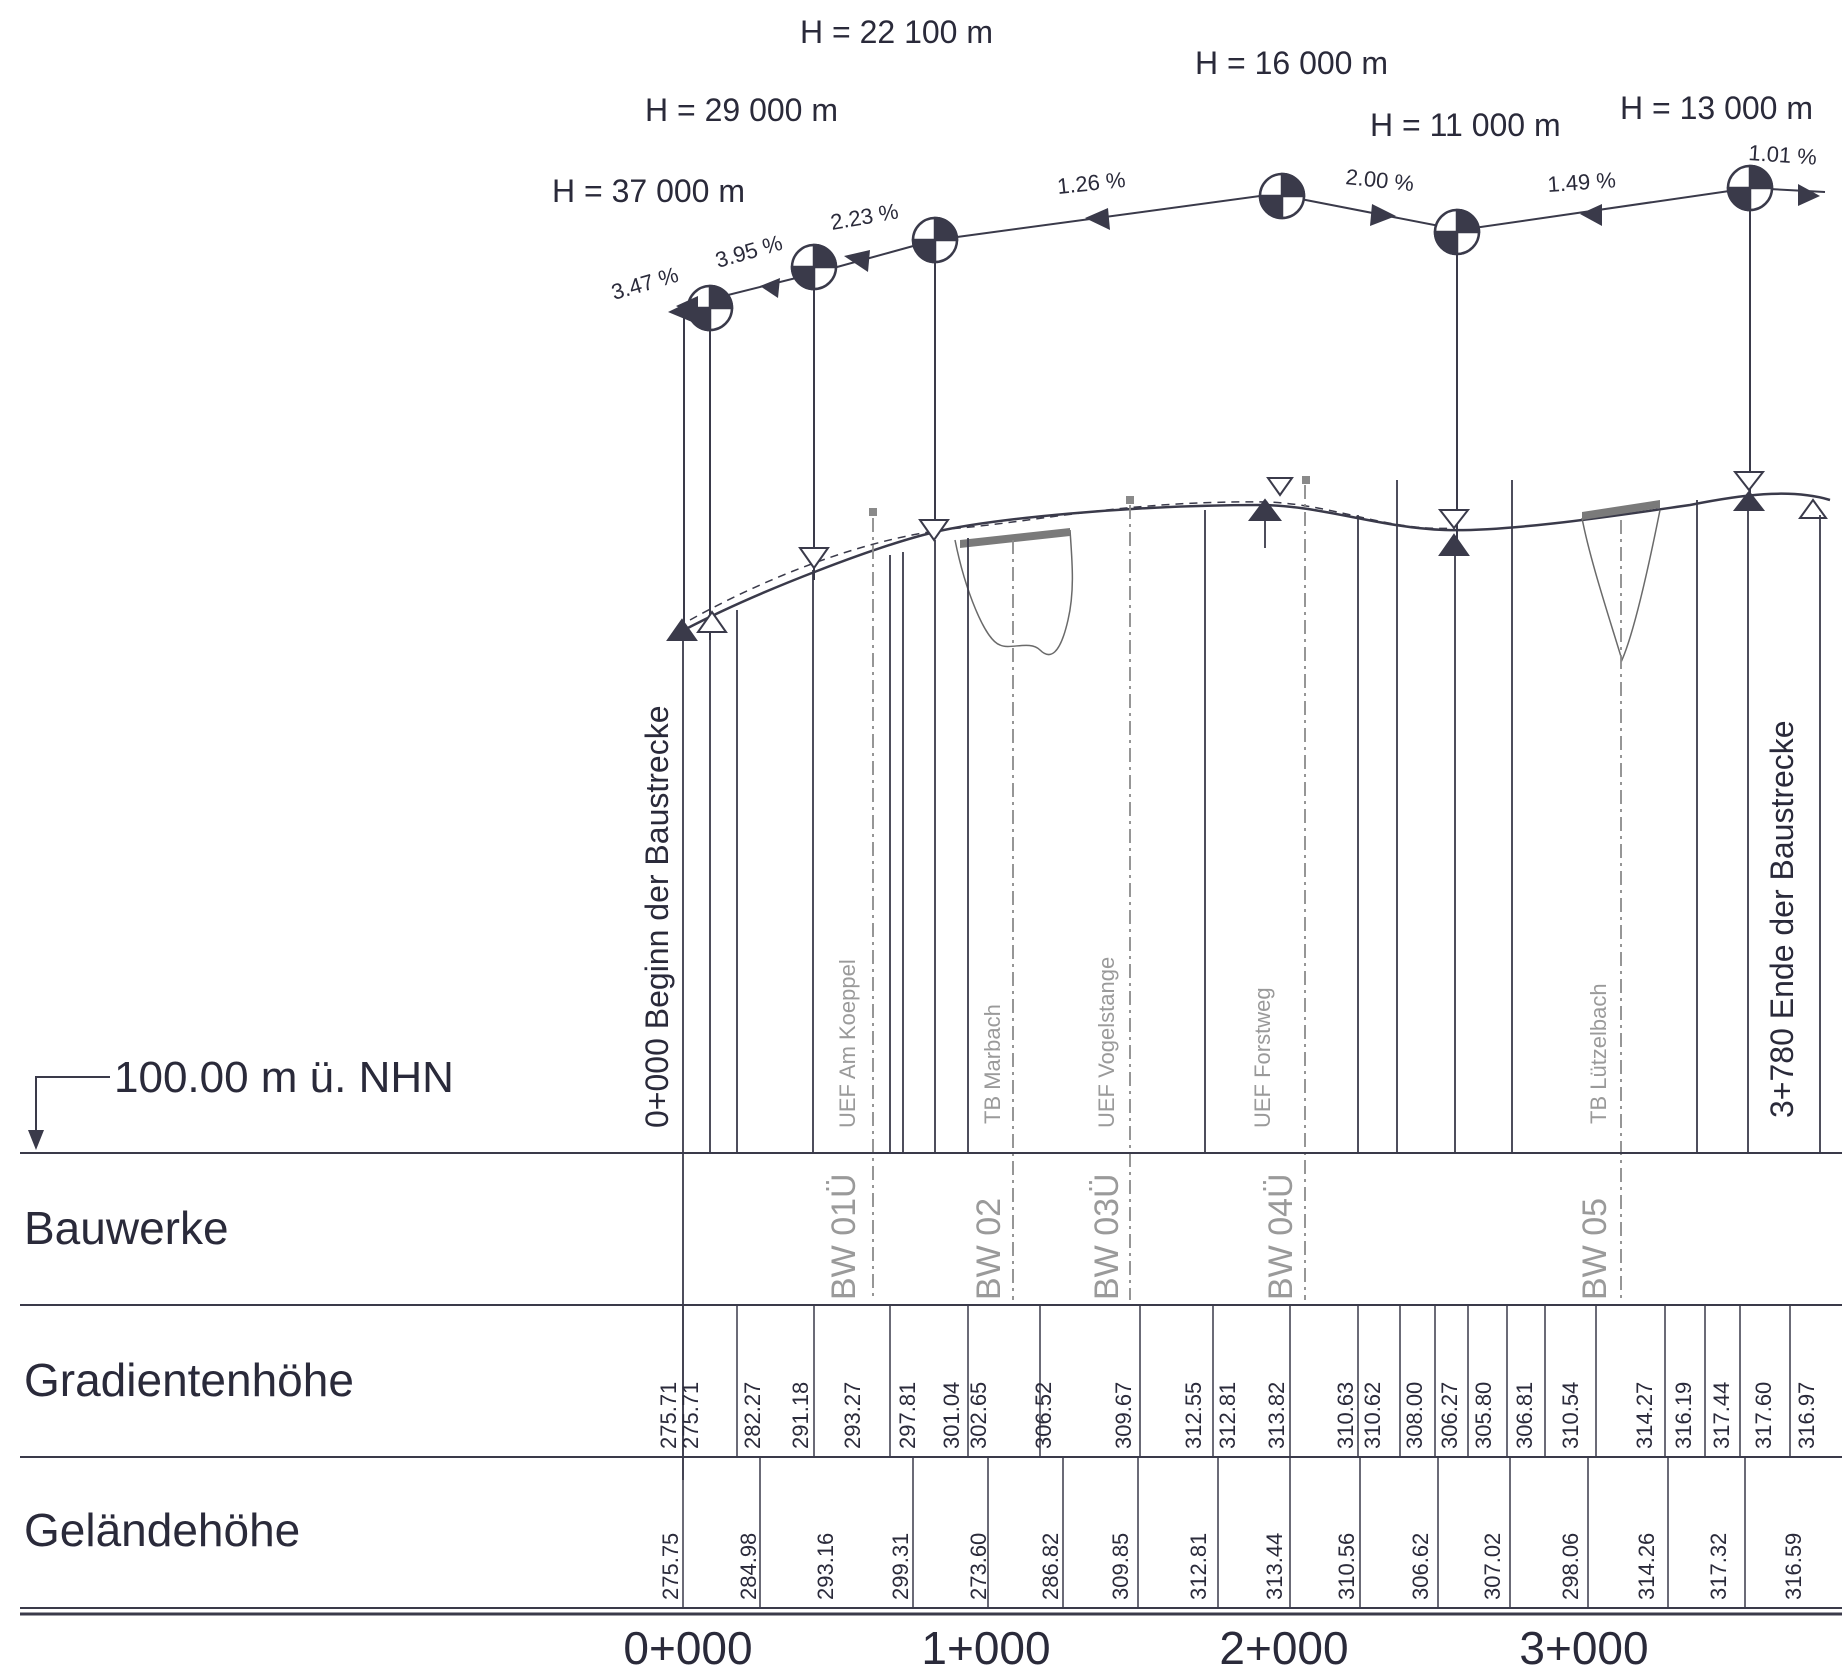 The height and width of the screenshot is (1680, 1842). I want to click on structure-axis-markers, so click(1089, 496).